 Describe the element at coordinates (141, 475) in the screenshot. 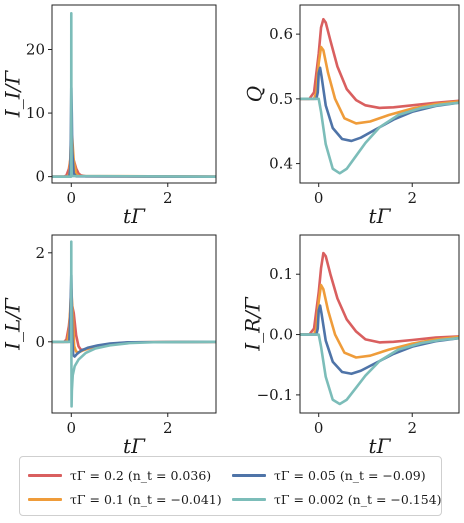

I see `legend-label: τΓ = 0.2 (n_t = 0.036)` at that location.